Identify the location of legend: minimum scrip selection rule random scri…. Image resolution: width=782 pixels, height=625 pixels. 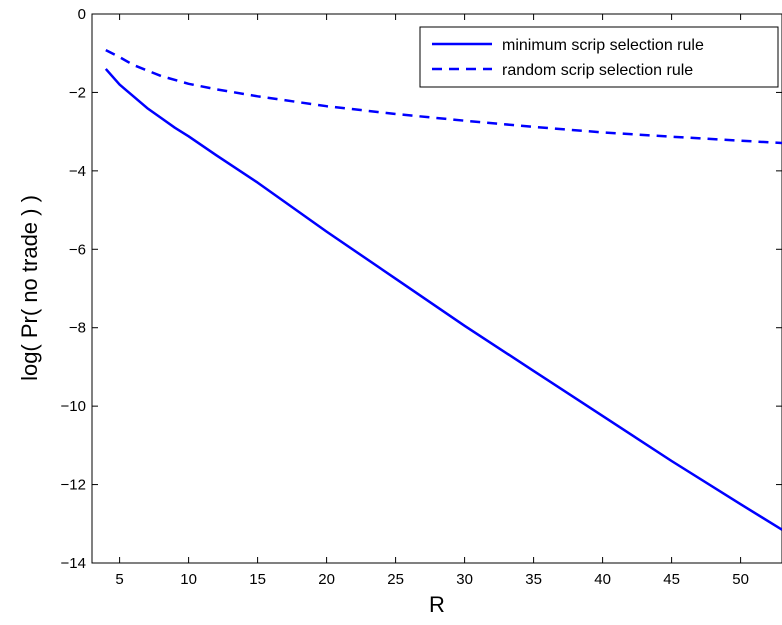
(599, 57).